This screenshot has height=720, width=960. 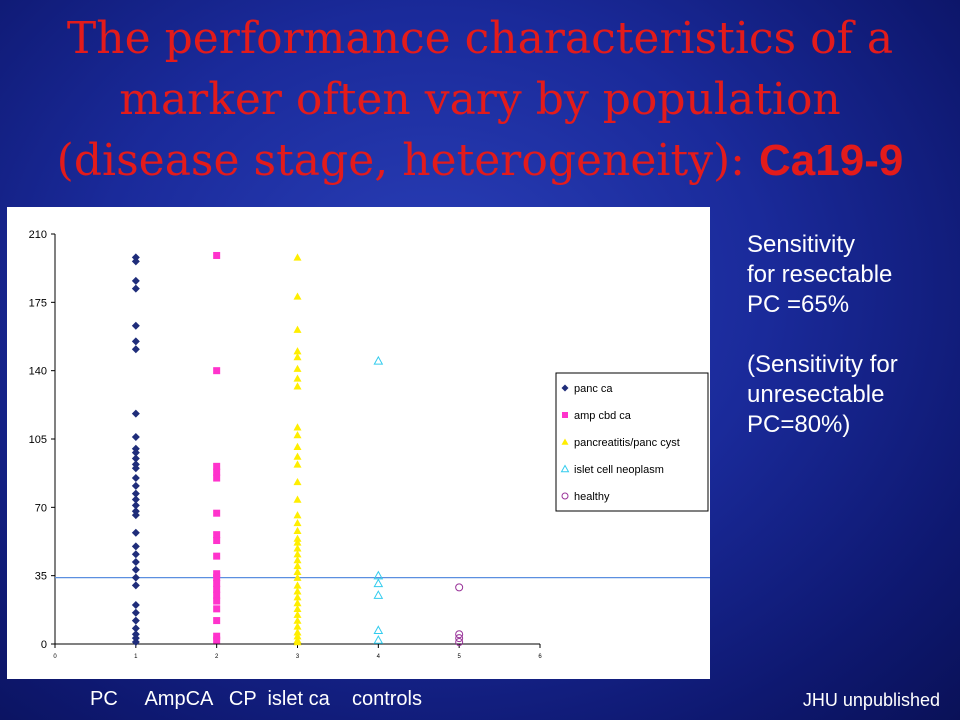 What do you see at coordinates (41, 577) in the screenshot?
I see `y-tick-label: 35` at bounding box center [41, 577].